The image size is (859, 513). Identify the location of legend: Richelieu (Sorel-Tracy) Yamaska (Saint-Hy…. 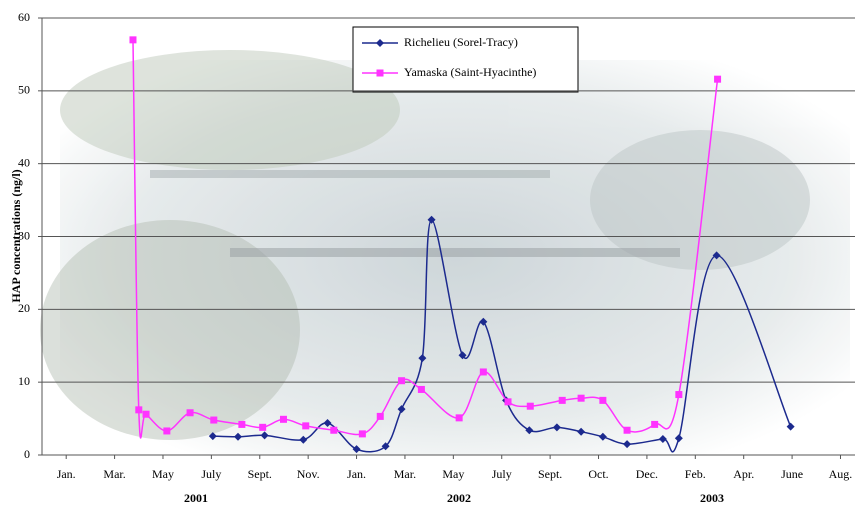
(465, 59).